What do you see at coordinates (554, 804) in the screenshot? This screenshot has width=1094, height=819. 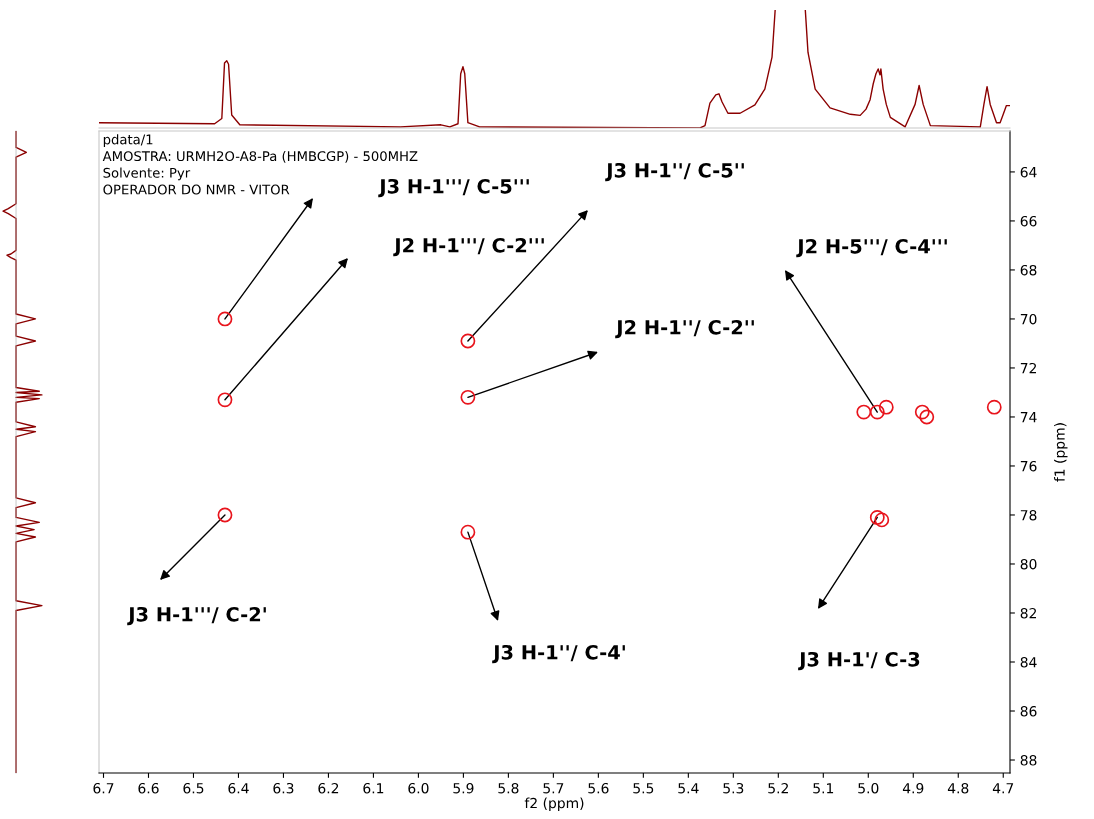 I see `x-axis-title: f2 (ppm)` at bounding box center [554, 804].